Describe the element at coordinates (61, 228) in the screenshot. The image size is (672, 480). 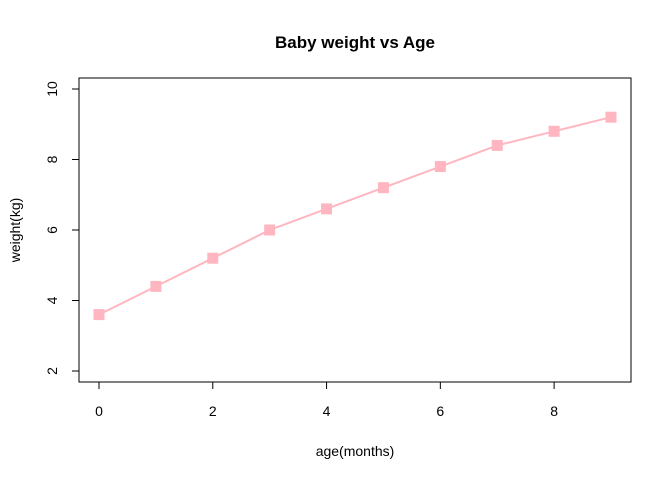
I see `y-axis: 2 4 6 8 10` at that location.